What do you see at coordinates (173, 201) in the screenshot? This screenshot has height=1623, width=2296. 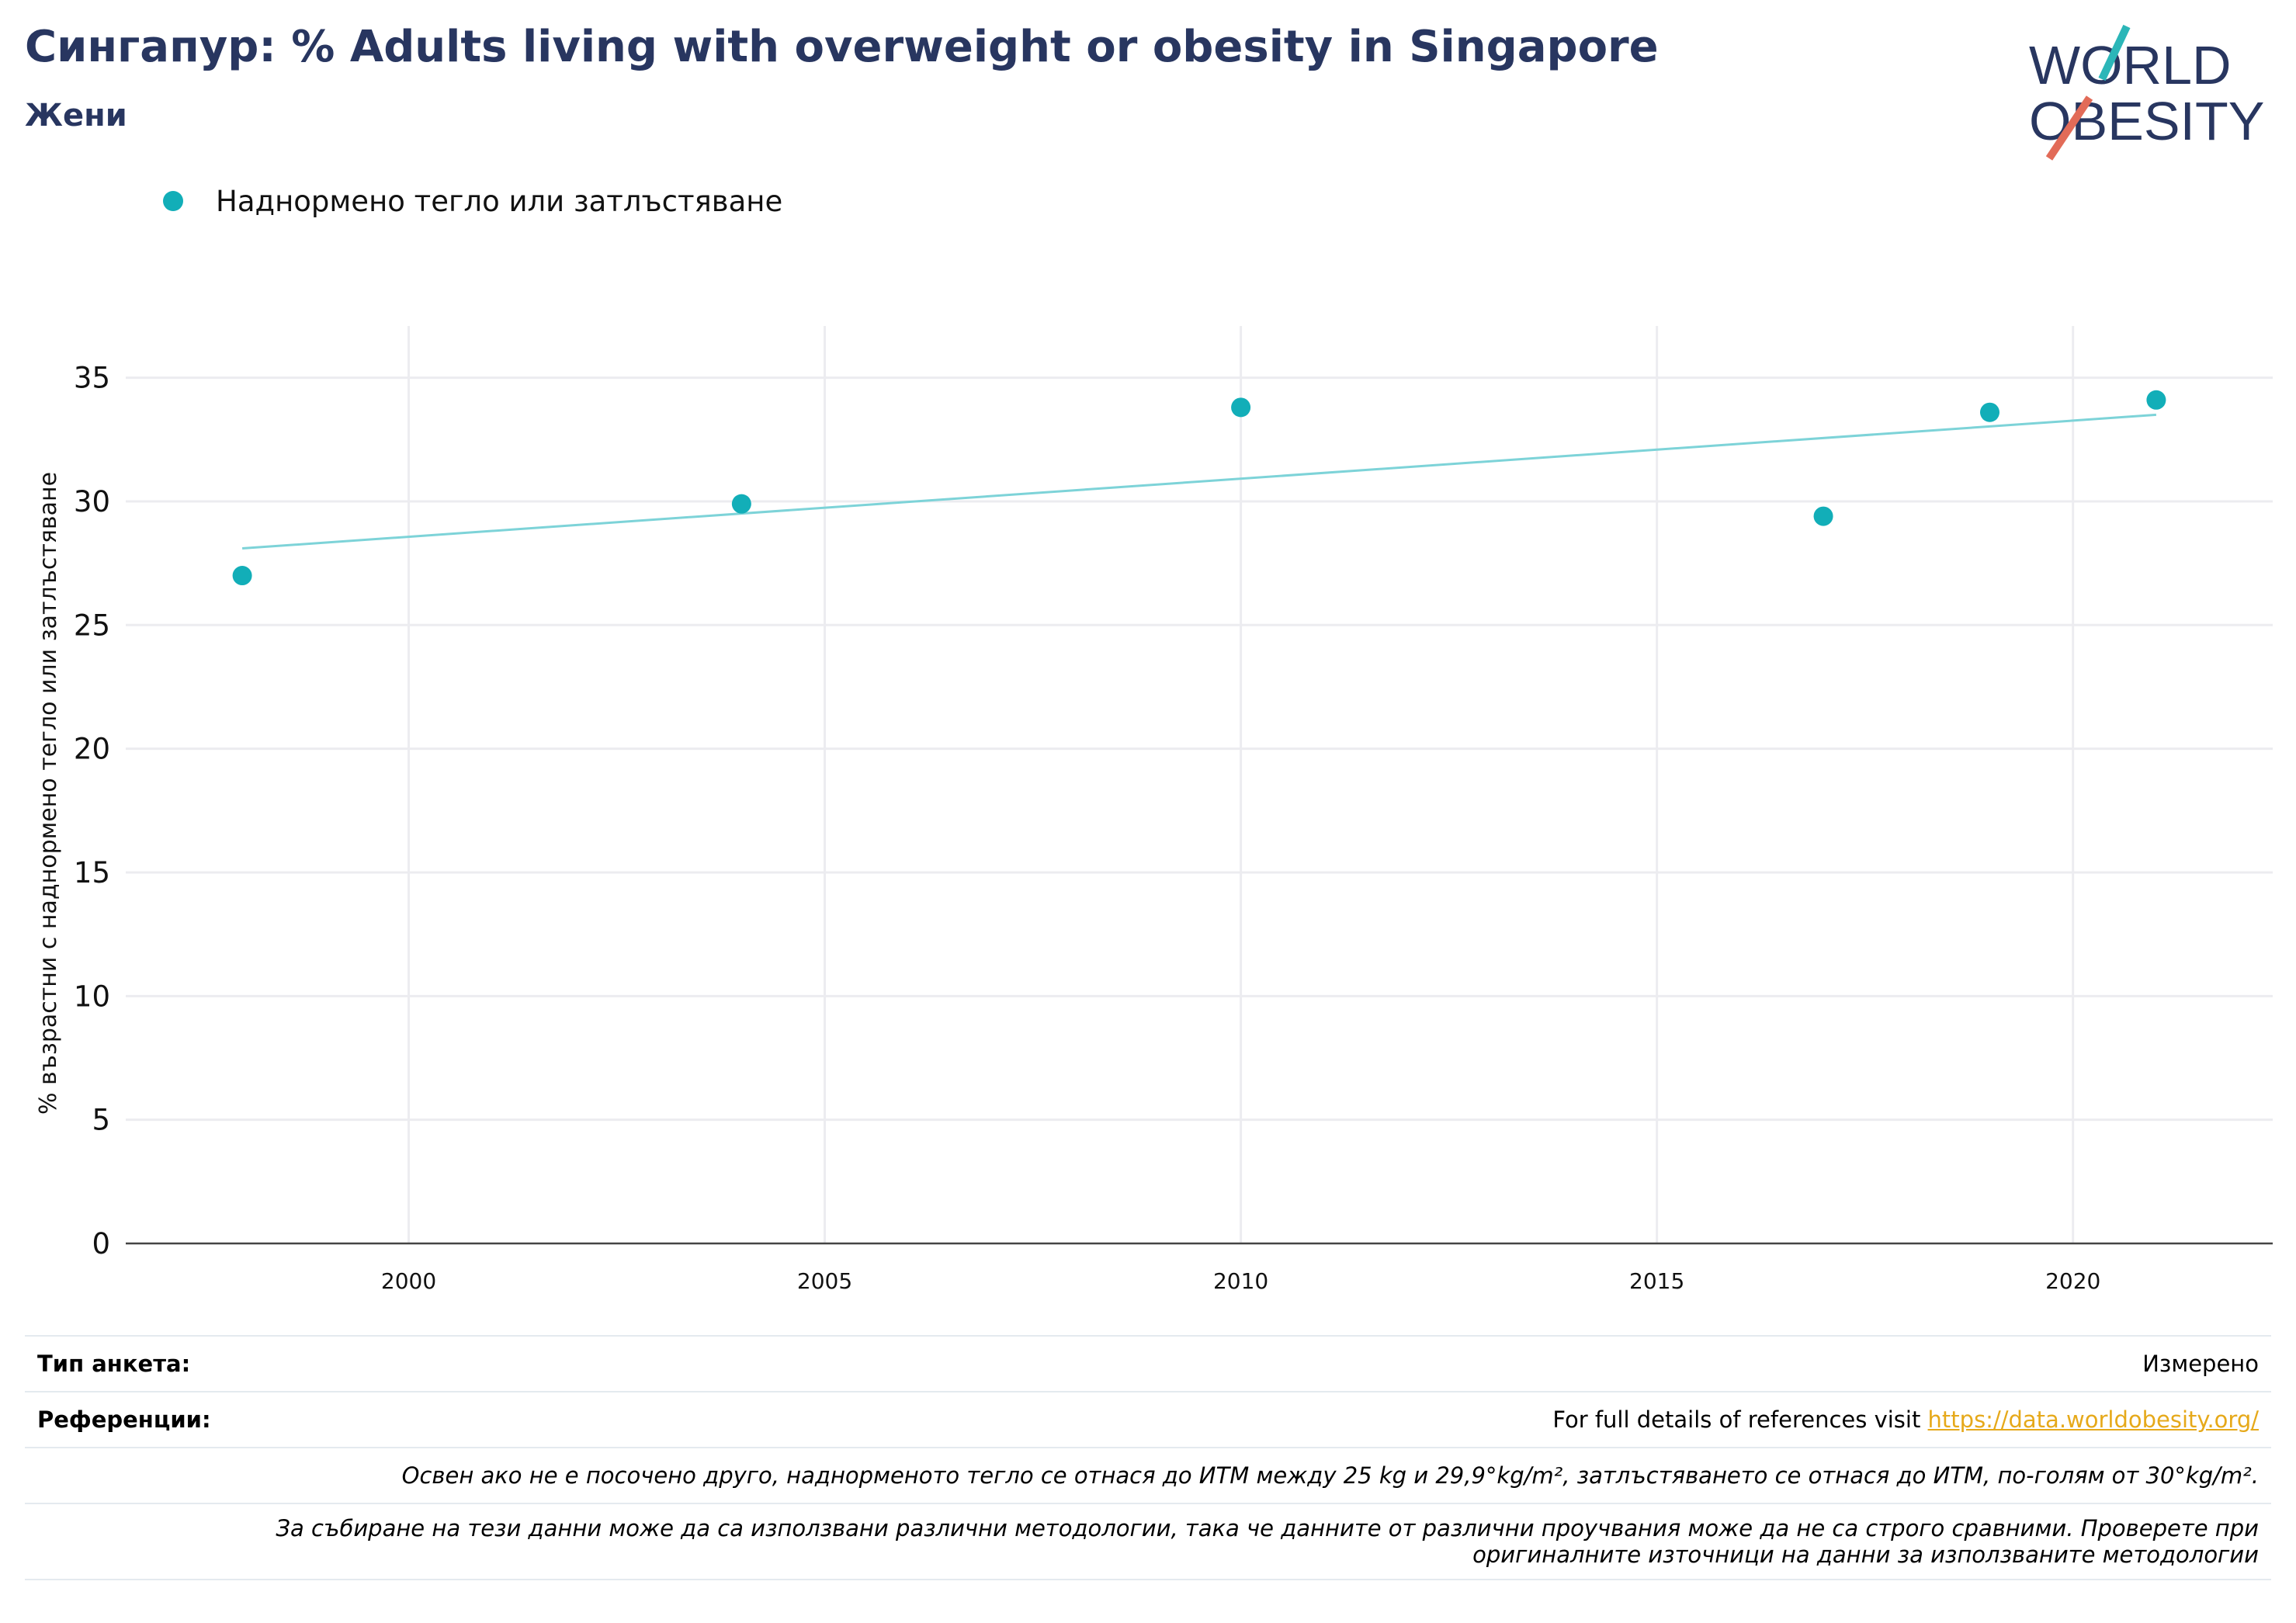 I see `legend-marker` at bounding box center [173, 201].